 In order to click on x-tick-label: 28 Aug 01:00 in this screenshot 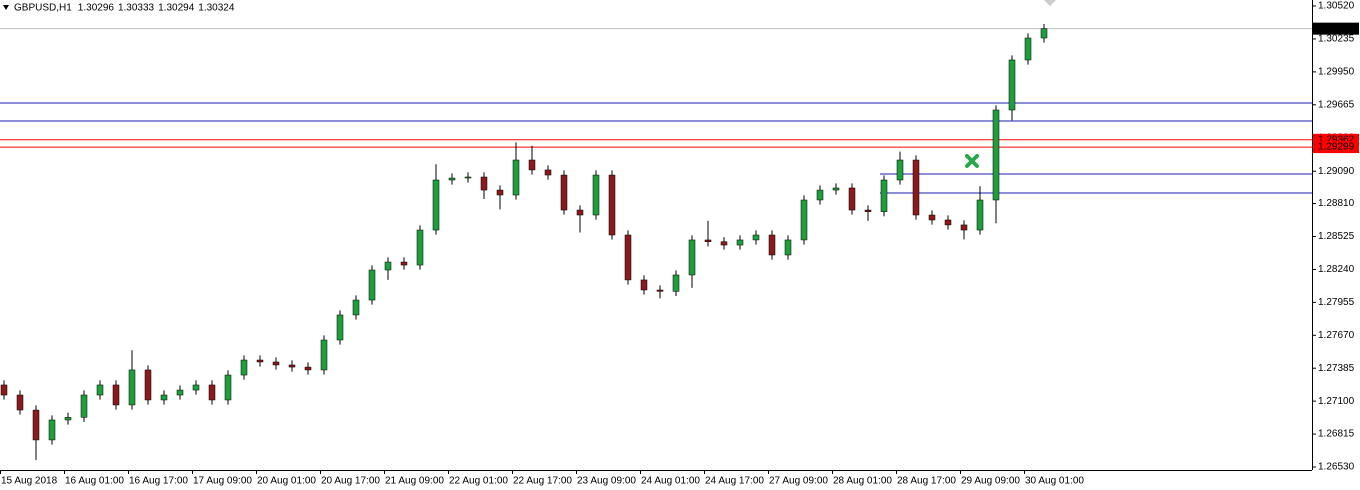, I will do `click(862, 481)`.